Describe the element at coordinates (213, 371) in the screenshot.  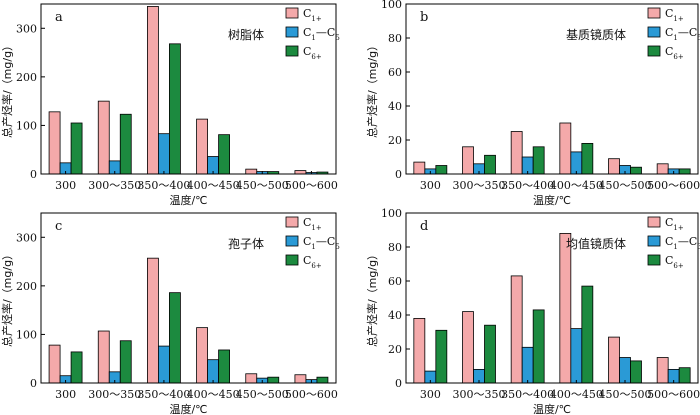
I see `bar-c-s1-c3` at that location.